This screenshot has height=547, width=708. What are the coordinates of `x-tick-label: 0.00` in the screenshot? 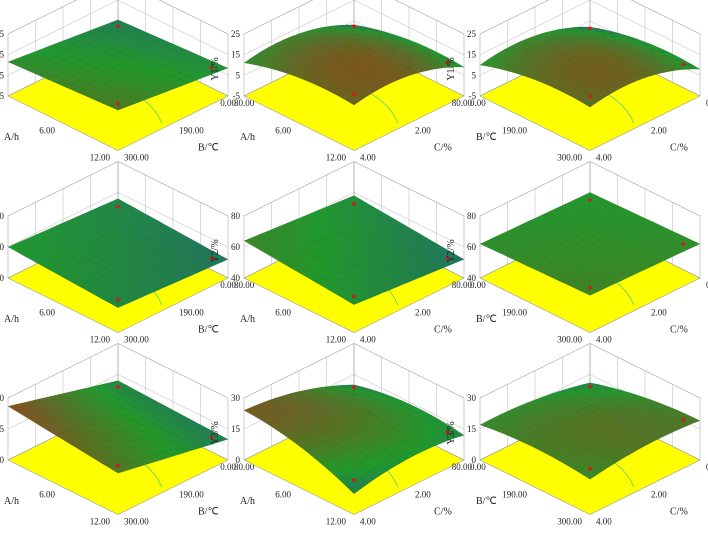 It's located at (228, 103).